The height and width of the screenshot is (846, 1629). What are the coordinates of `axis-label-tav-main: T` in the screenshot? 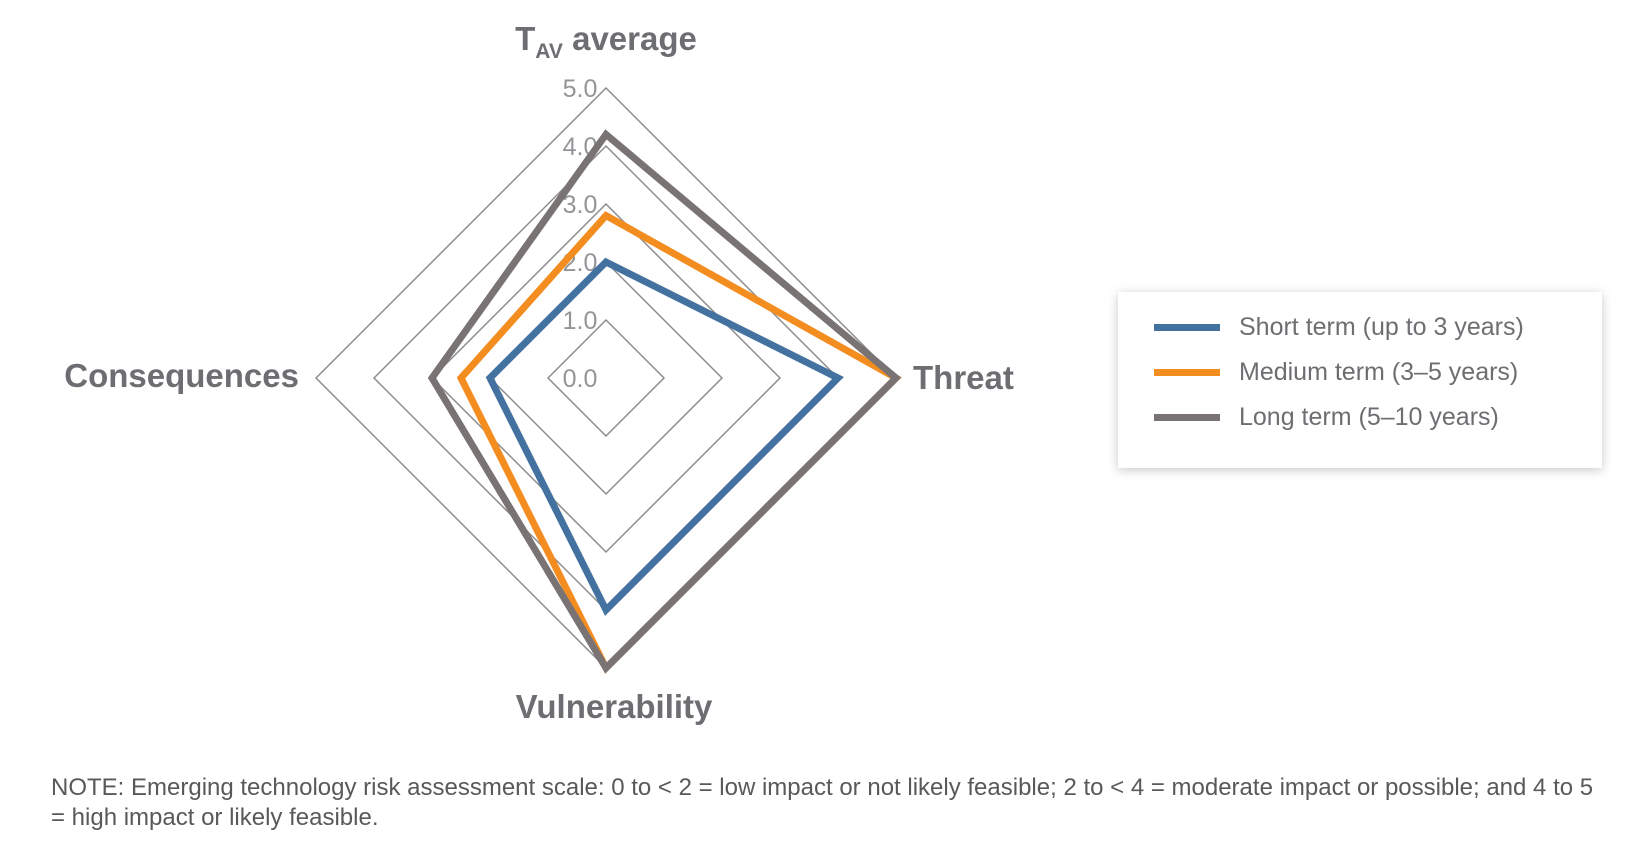 It's located at (525, 38).